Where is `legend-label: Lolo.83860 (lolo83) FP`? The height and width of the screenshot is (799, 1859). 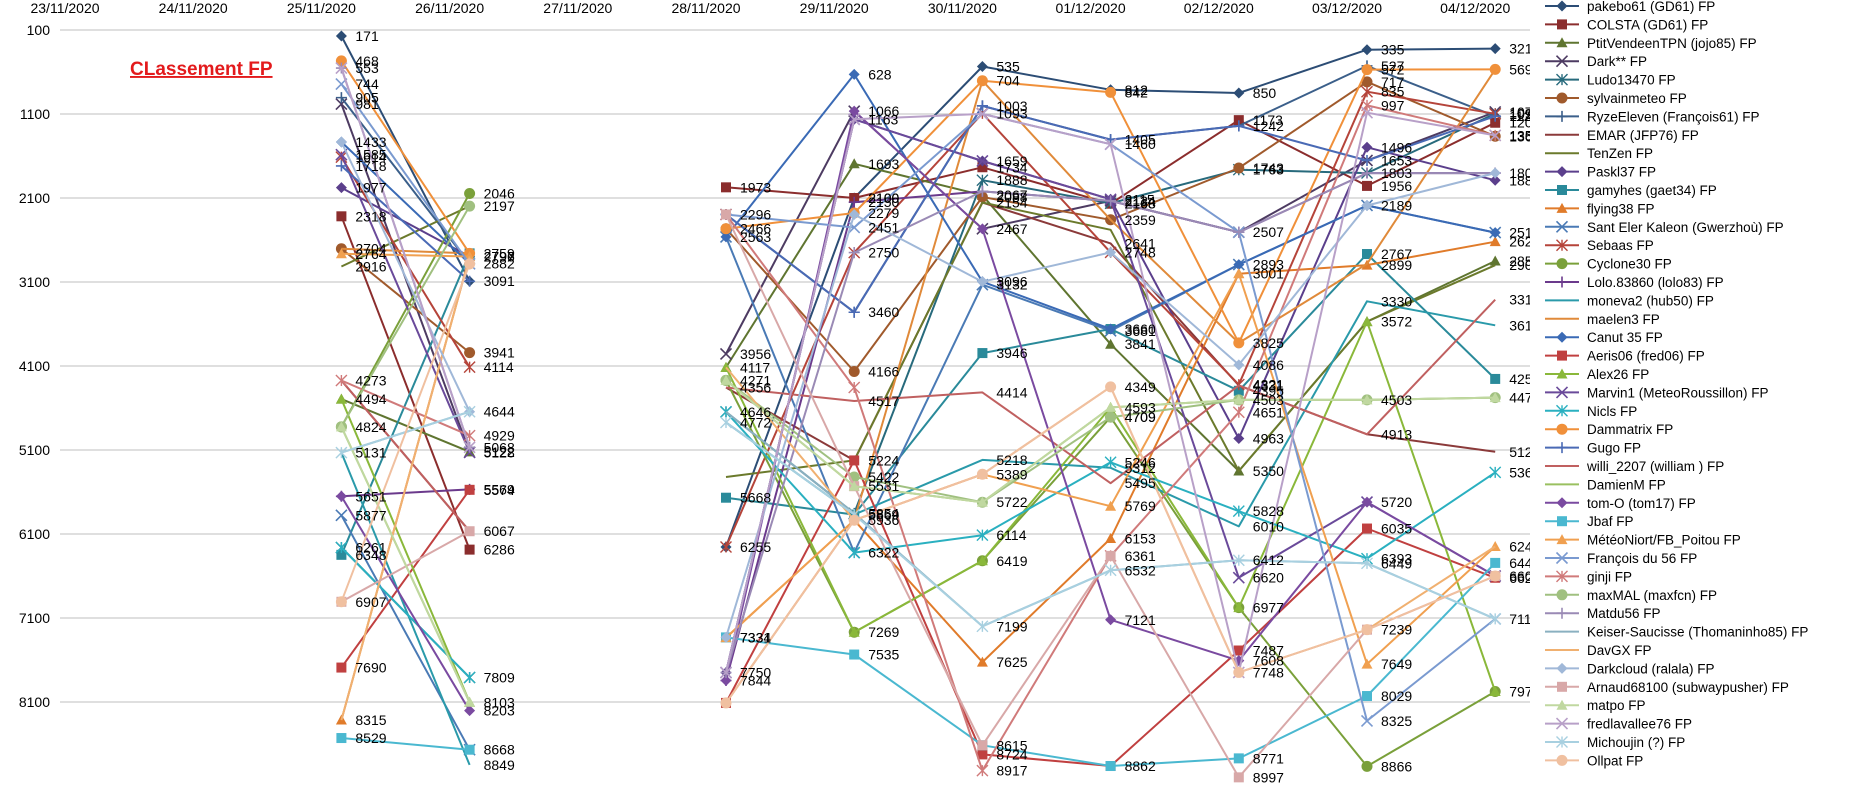 legend-label: Lolo.83860 (lolo83) FP is located at coordinates (1655, 282).